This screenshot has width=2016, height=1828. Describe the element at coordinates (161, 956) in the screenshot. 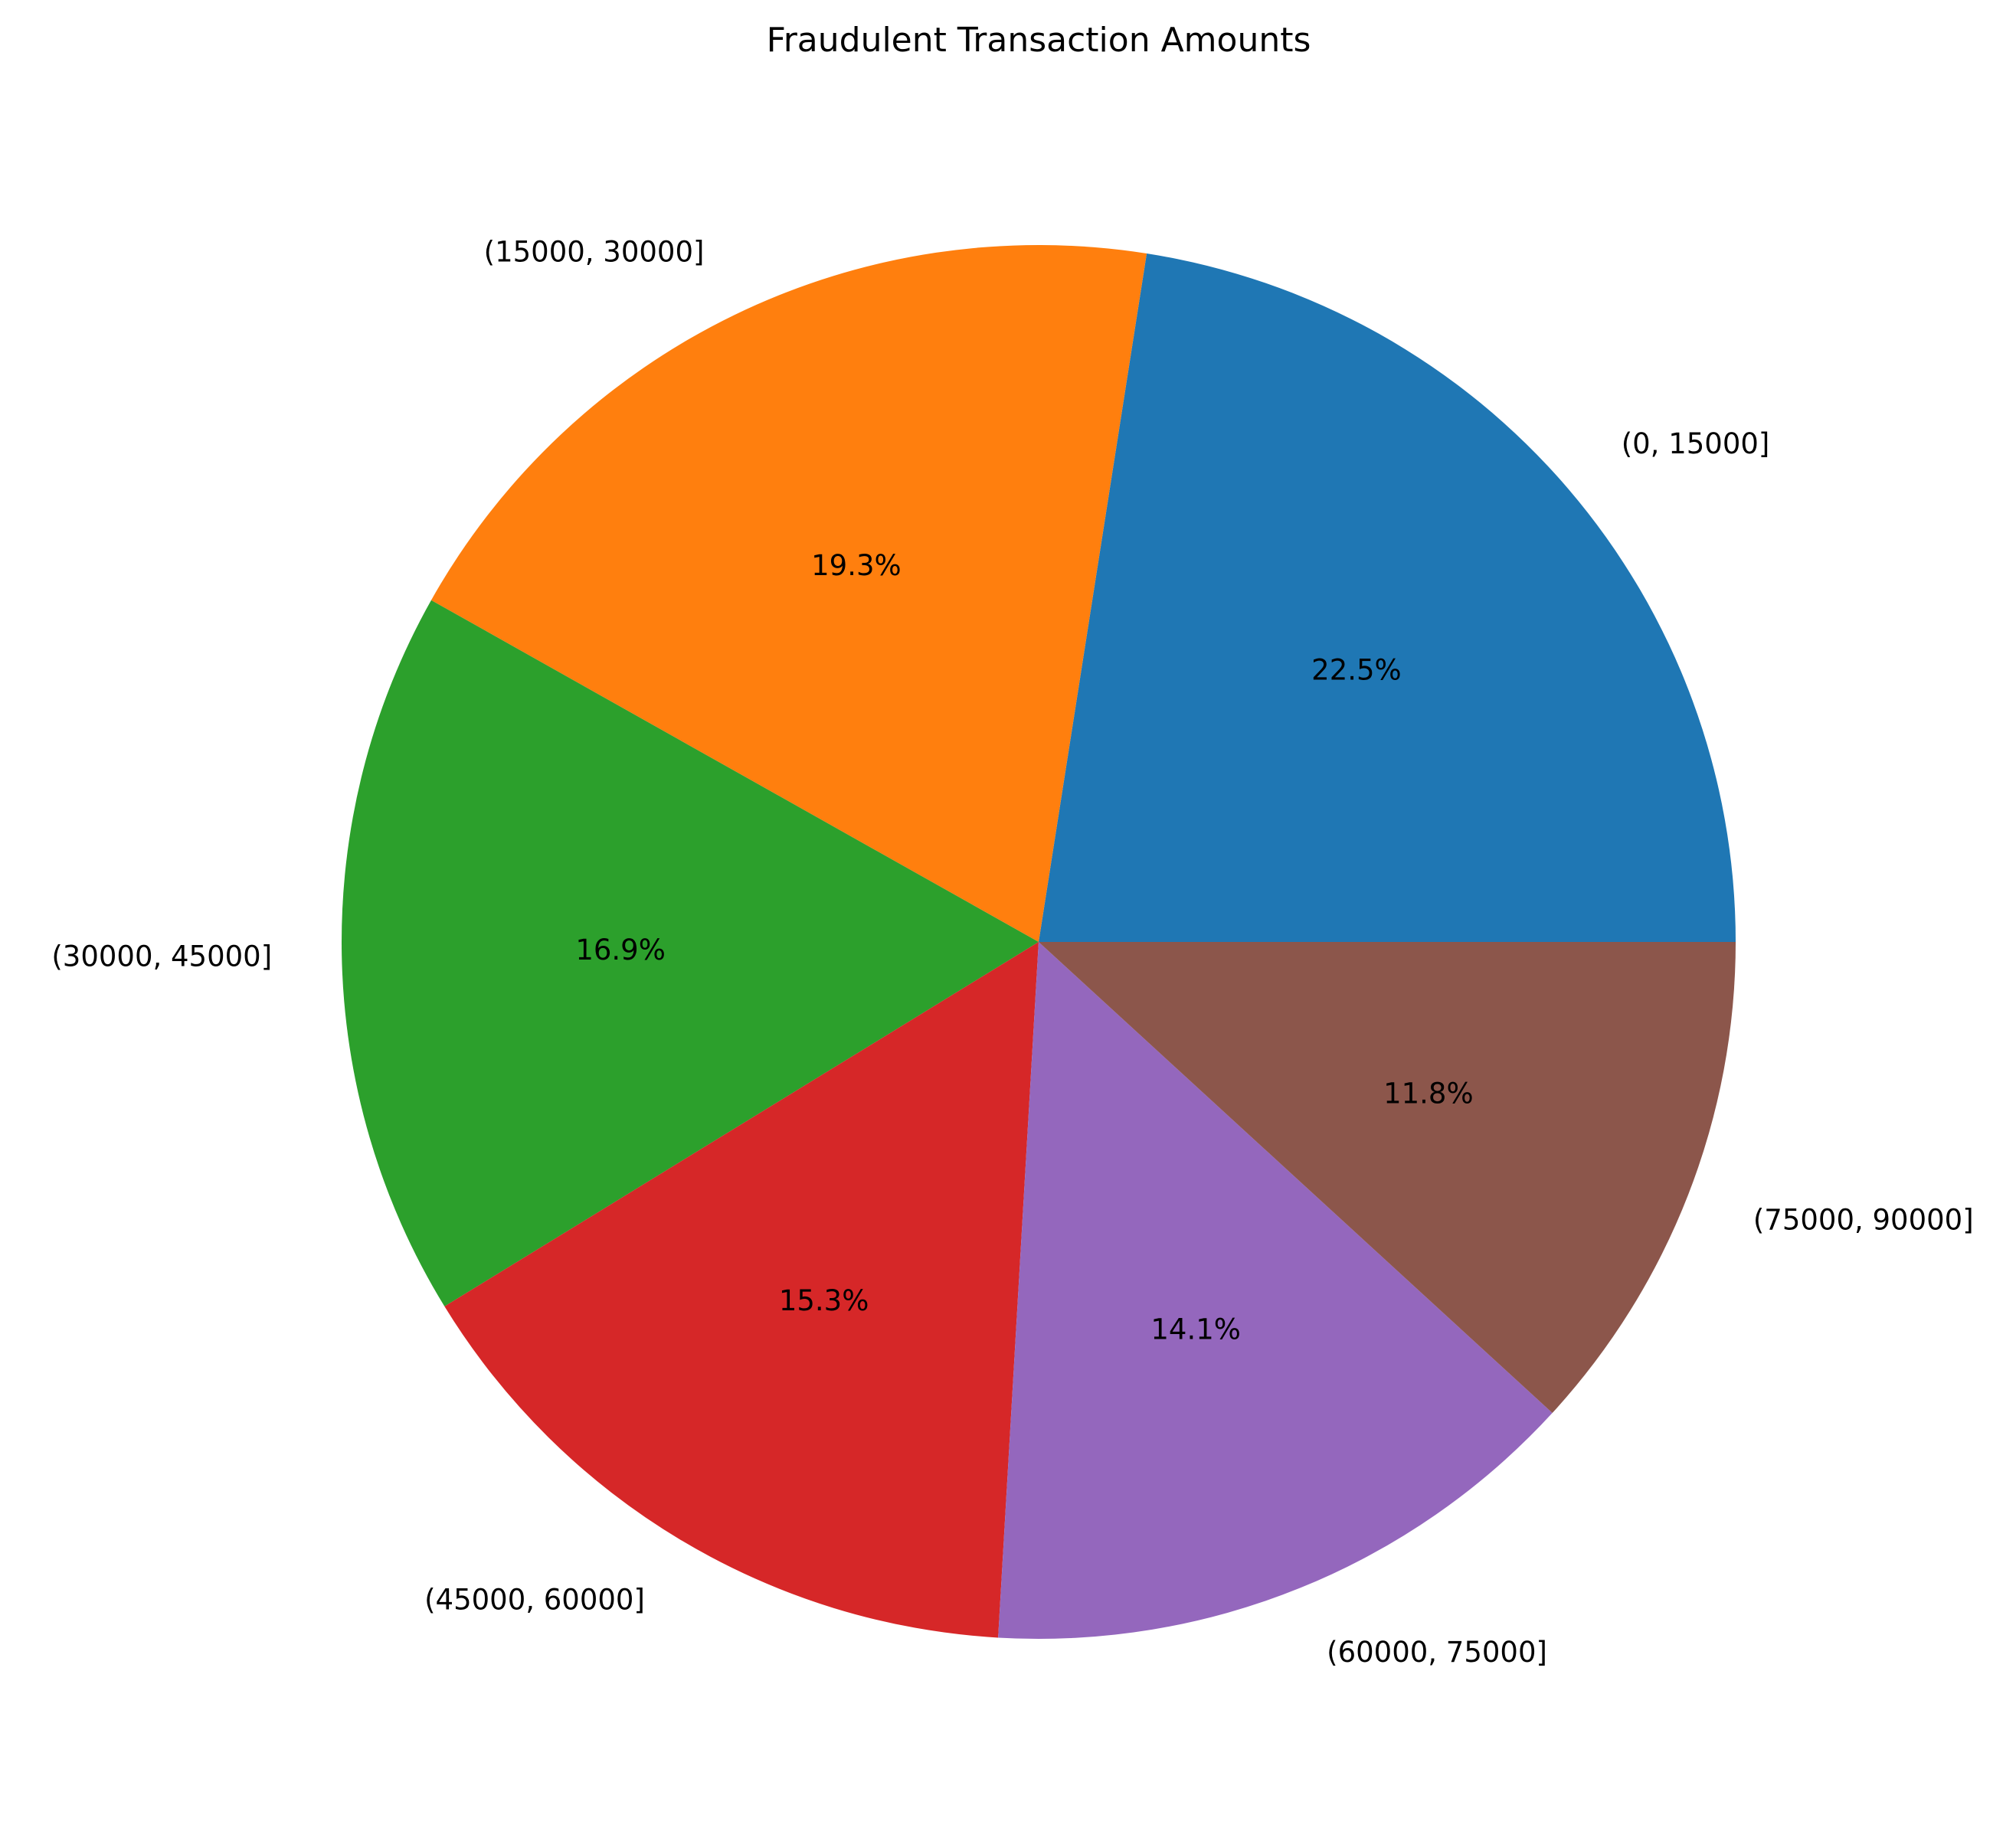

I see `slice-category-label: (30000, 45000]` at that location.